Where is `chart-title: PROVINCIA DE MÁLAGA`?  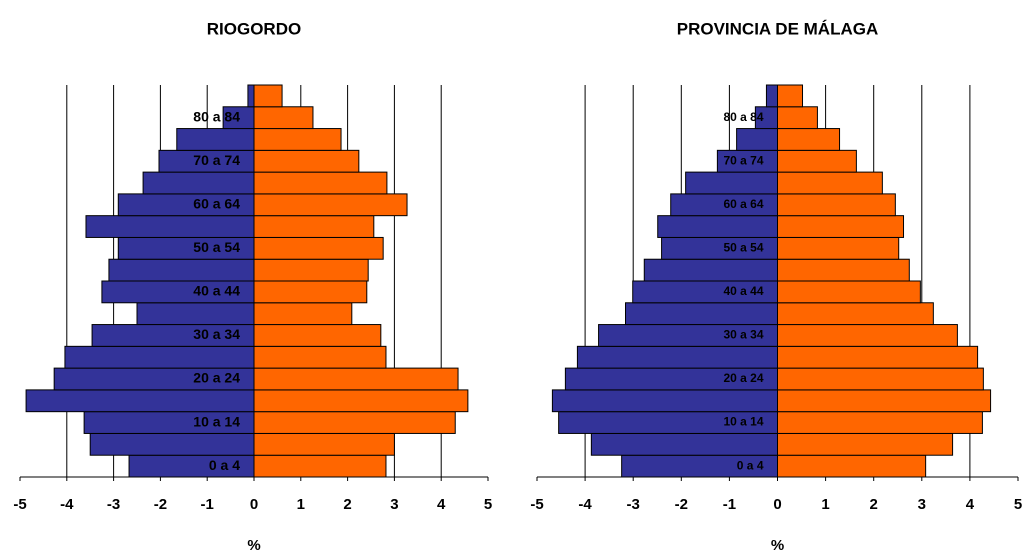 chart-title: PROVINCIA DE MÁLAGA is located at coordinates (778, 28).